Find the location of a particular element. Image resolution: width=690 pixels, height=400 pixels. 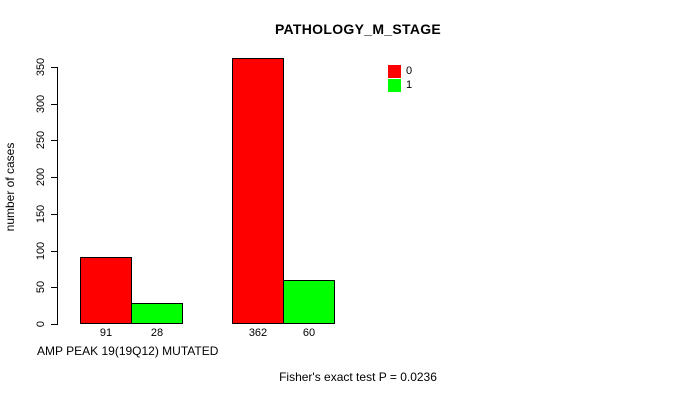

bar-value-label: 28 is located at coordinates (157, 333).